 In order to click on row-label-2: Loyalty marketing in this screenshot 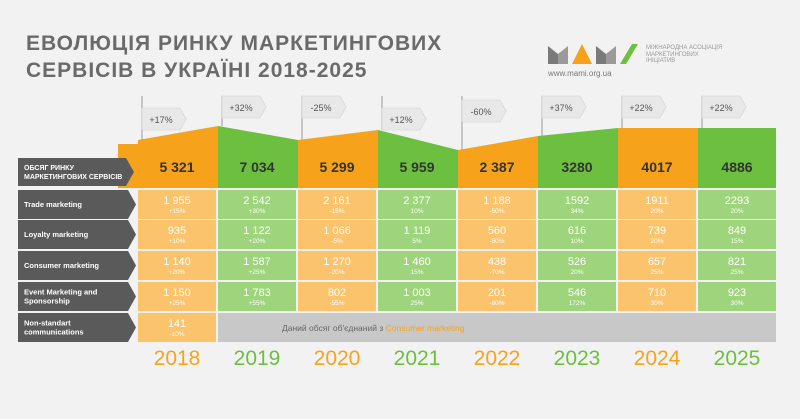, I will do `click(56, 234)`.